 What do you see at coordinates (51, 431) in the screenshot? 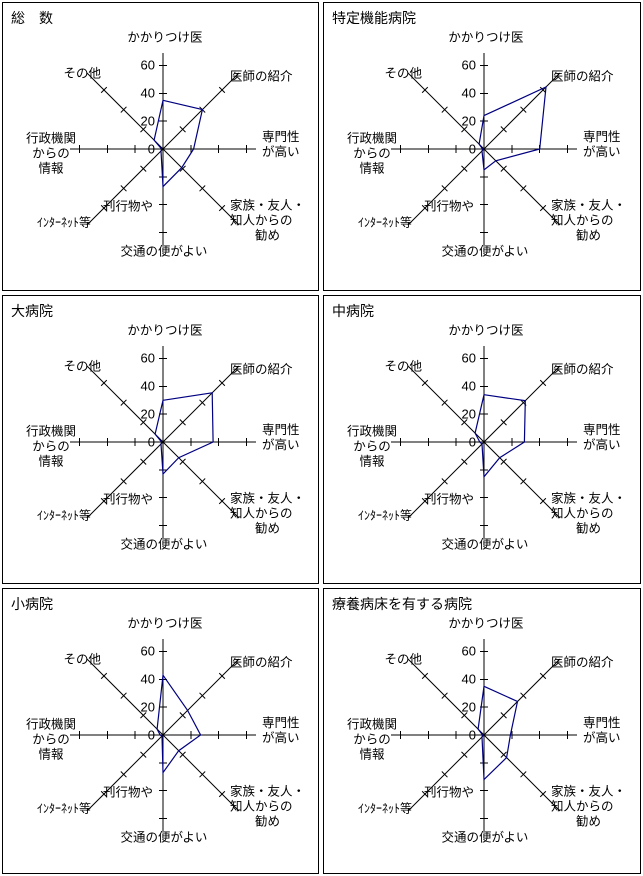
I see `label-line: 行政機関` at bounding box center [51, 431].